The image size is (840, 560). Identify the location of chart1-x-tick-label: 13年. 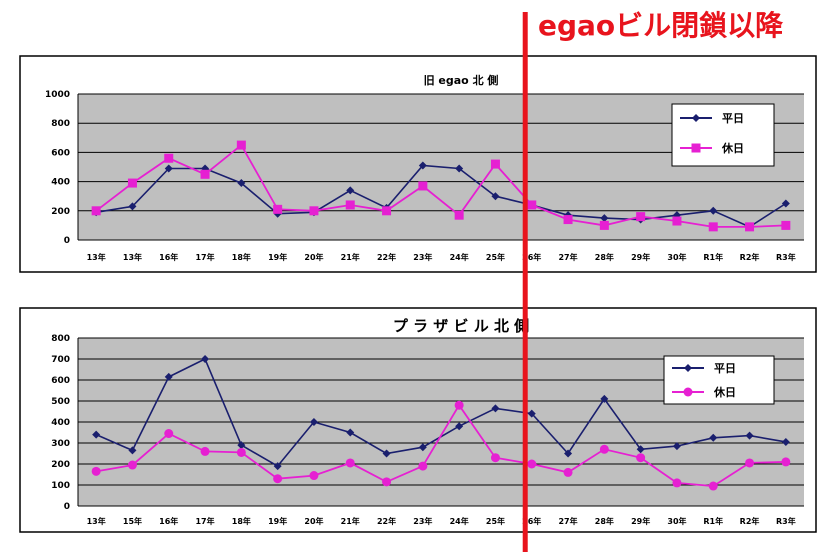
(132, 257).